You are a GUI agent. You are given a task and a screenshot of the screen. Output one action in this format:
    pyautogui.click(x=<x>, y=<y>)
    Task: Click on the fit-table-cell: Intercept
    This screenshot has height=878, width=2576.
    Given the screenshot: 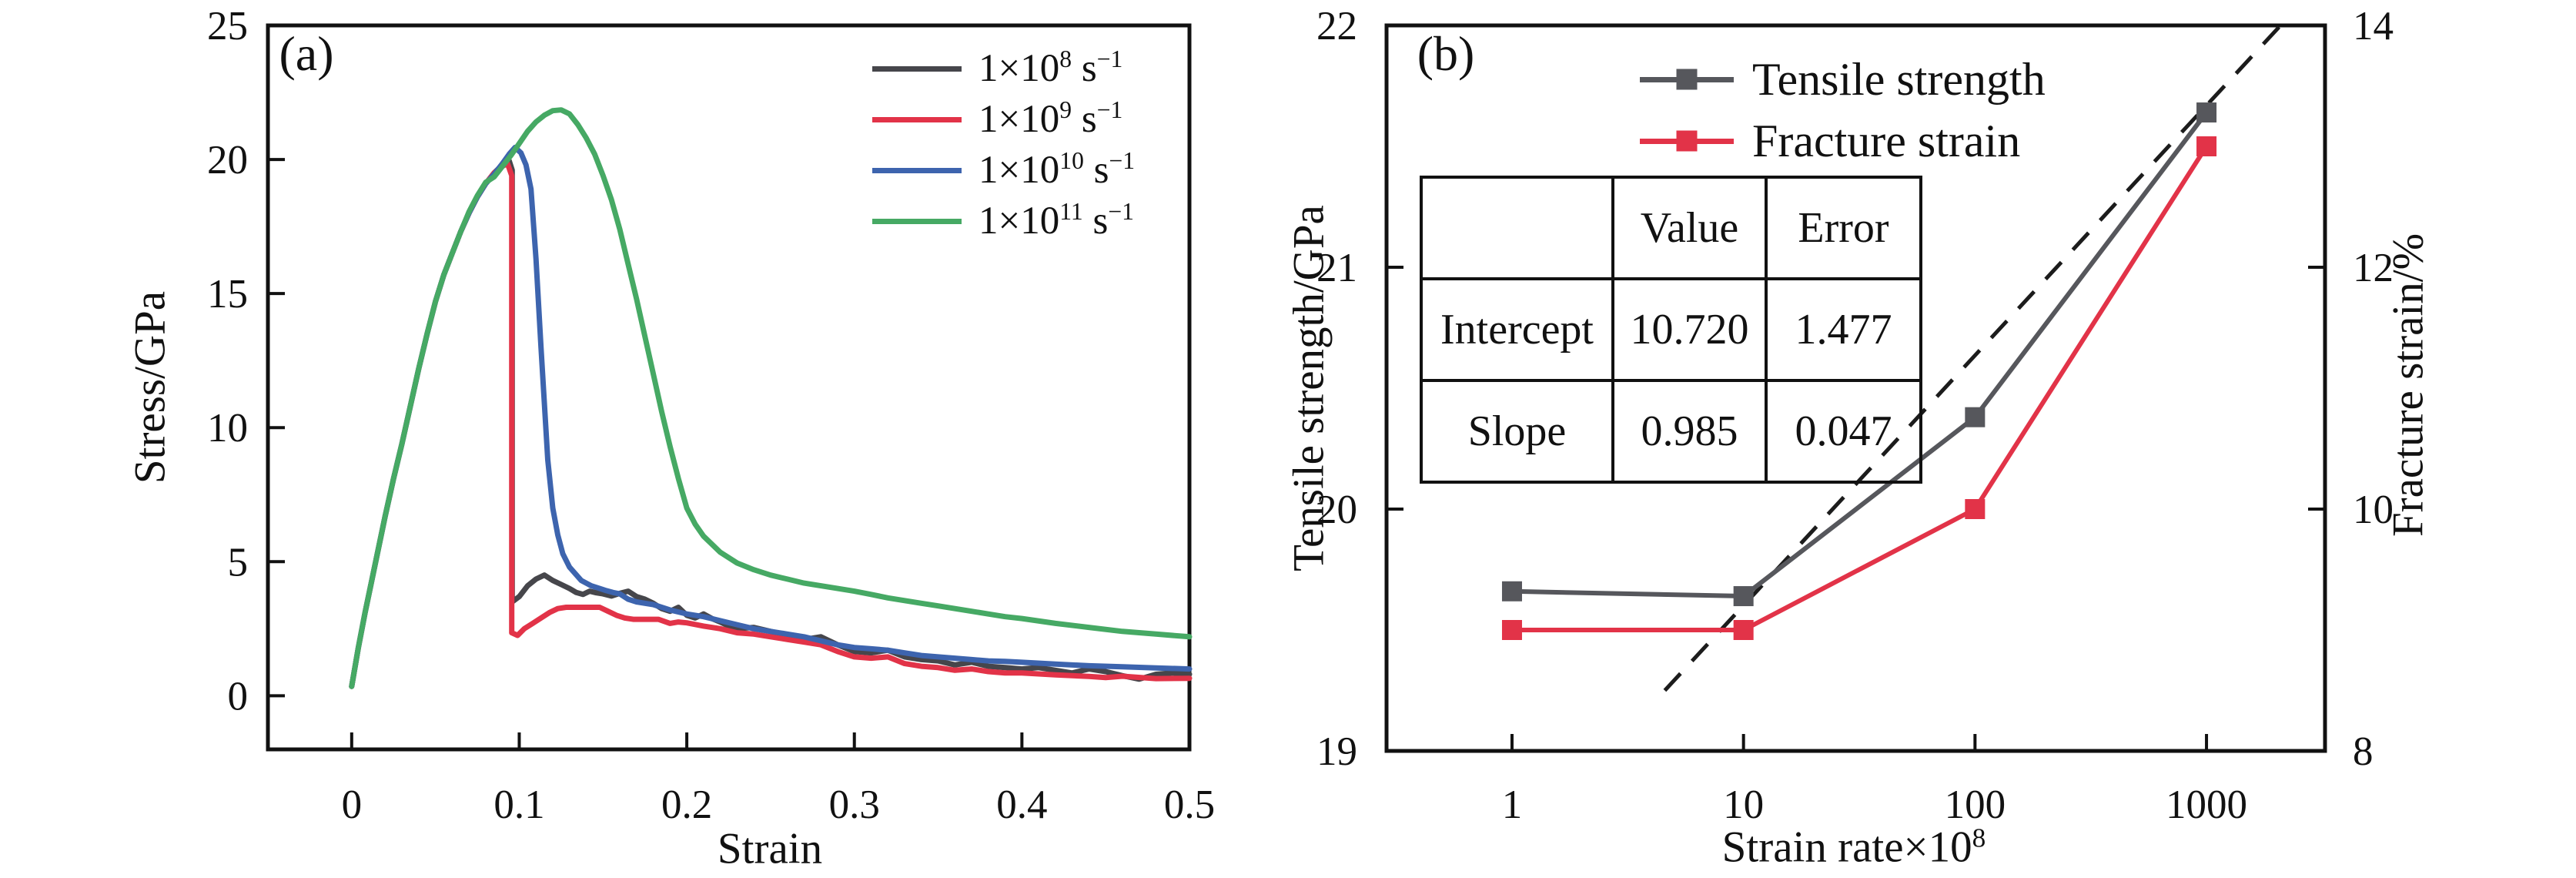 What is the action you would take?
    pyautogui.click(x=1517, y=329)
    